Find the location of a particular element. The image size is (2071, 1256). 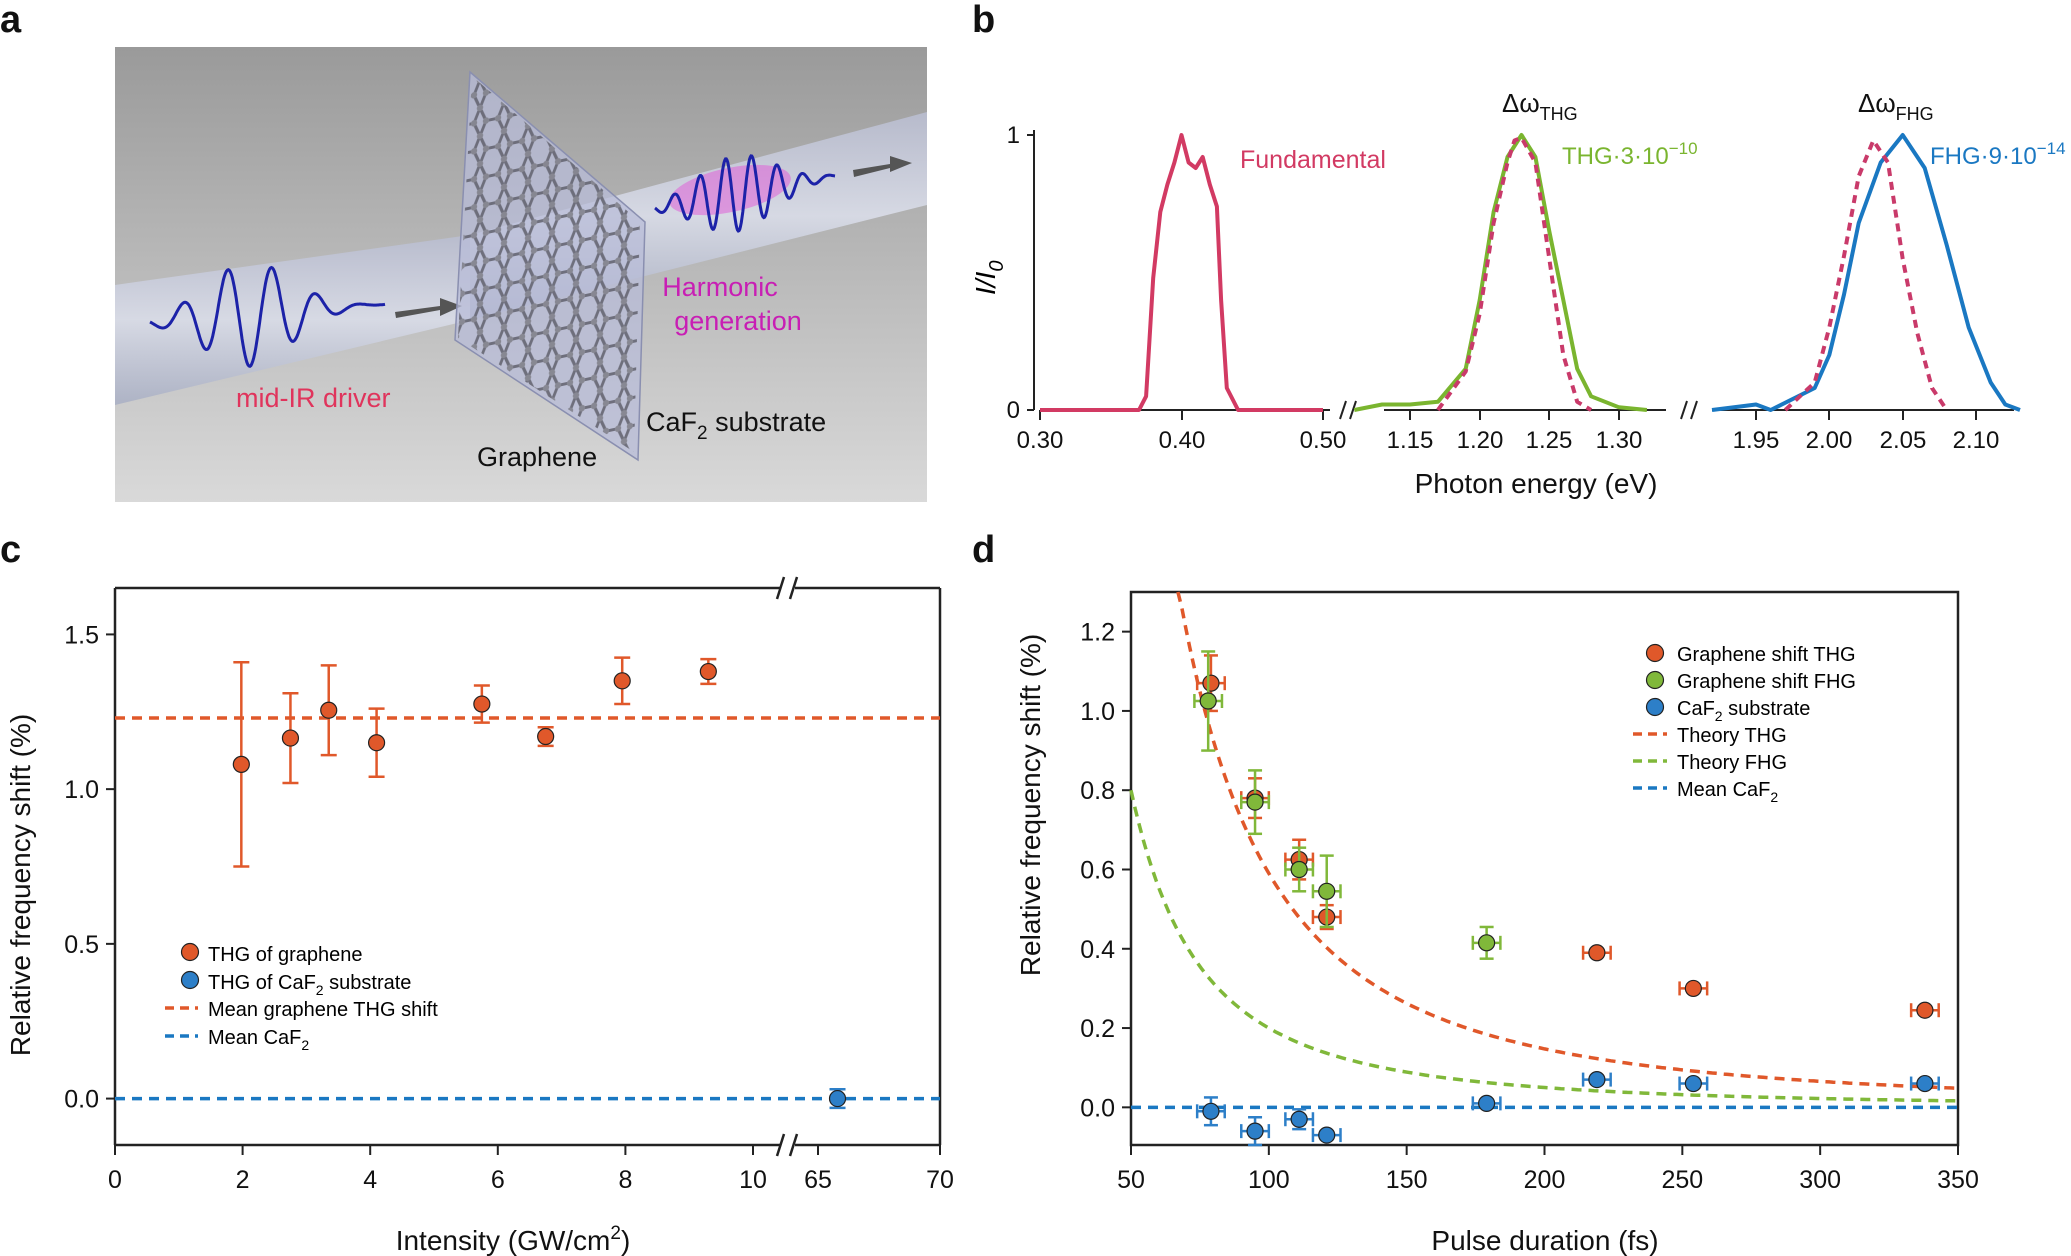

panel-d-ytick-label: 1.0 is located at coordinates (1097, 712).